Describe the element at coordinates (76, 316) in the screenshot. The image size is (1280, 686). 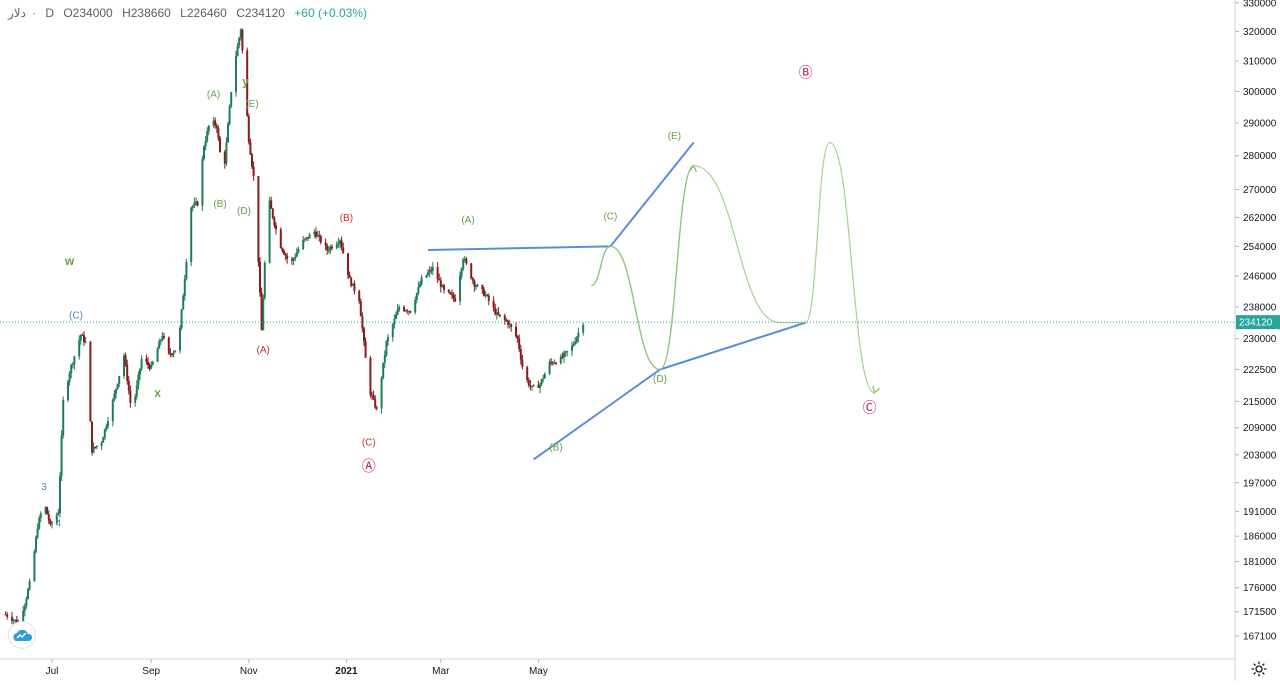
I see `wave-label: (C)` at that location.